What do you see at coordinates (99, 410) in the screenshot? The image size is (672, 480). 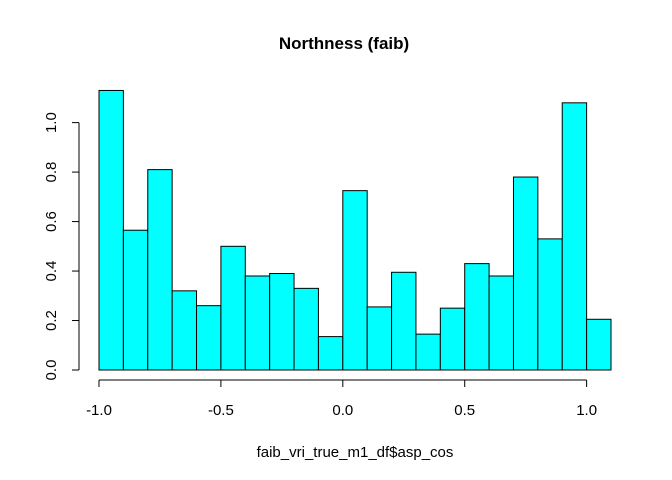 I see `x-tick-label: -1.0` at bounding box center [99, 410].